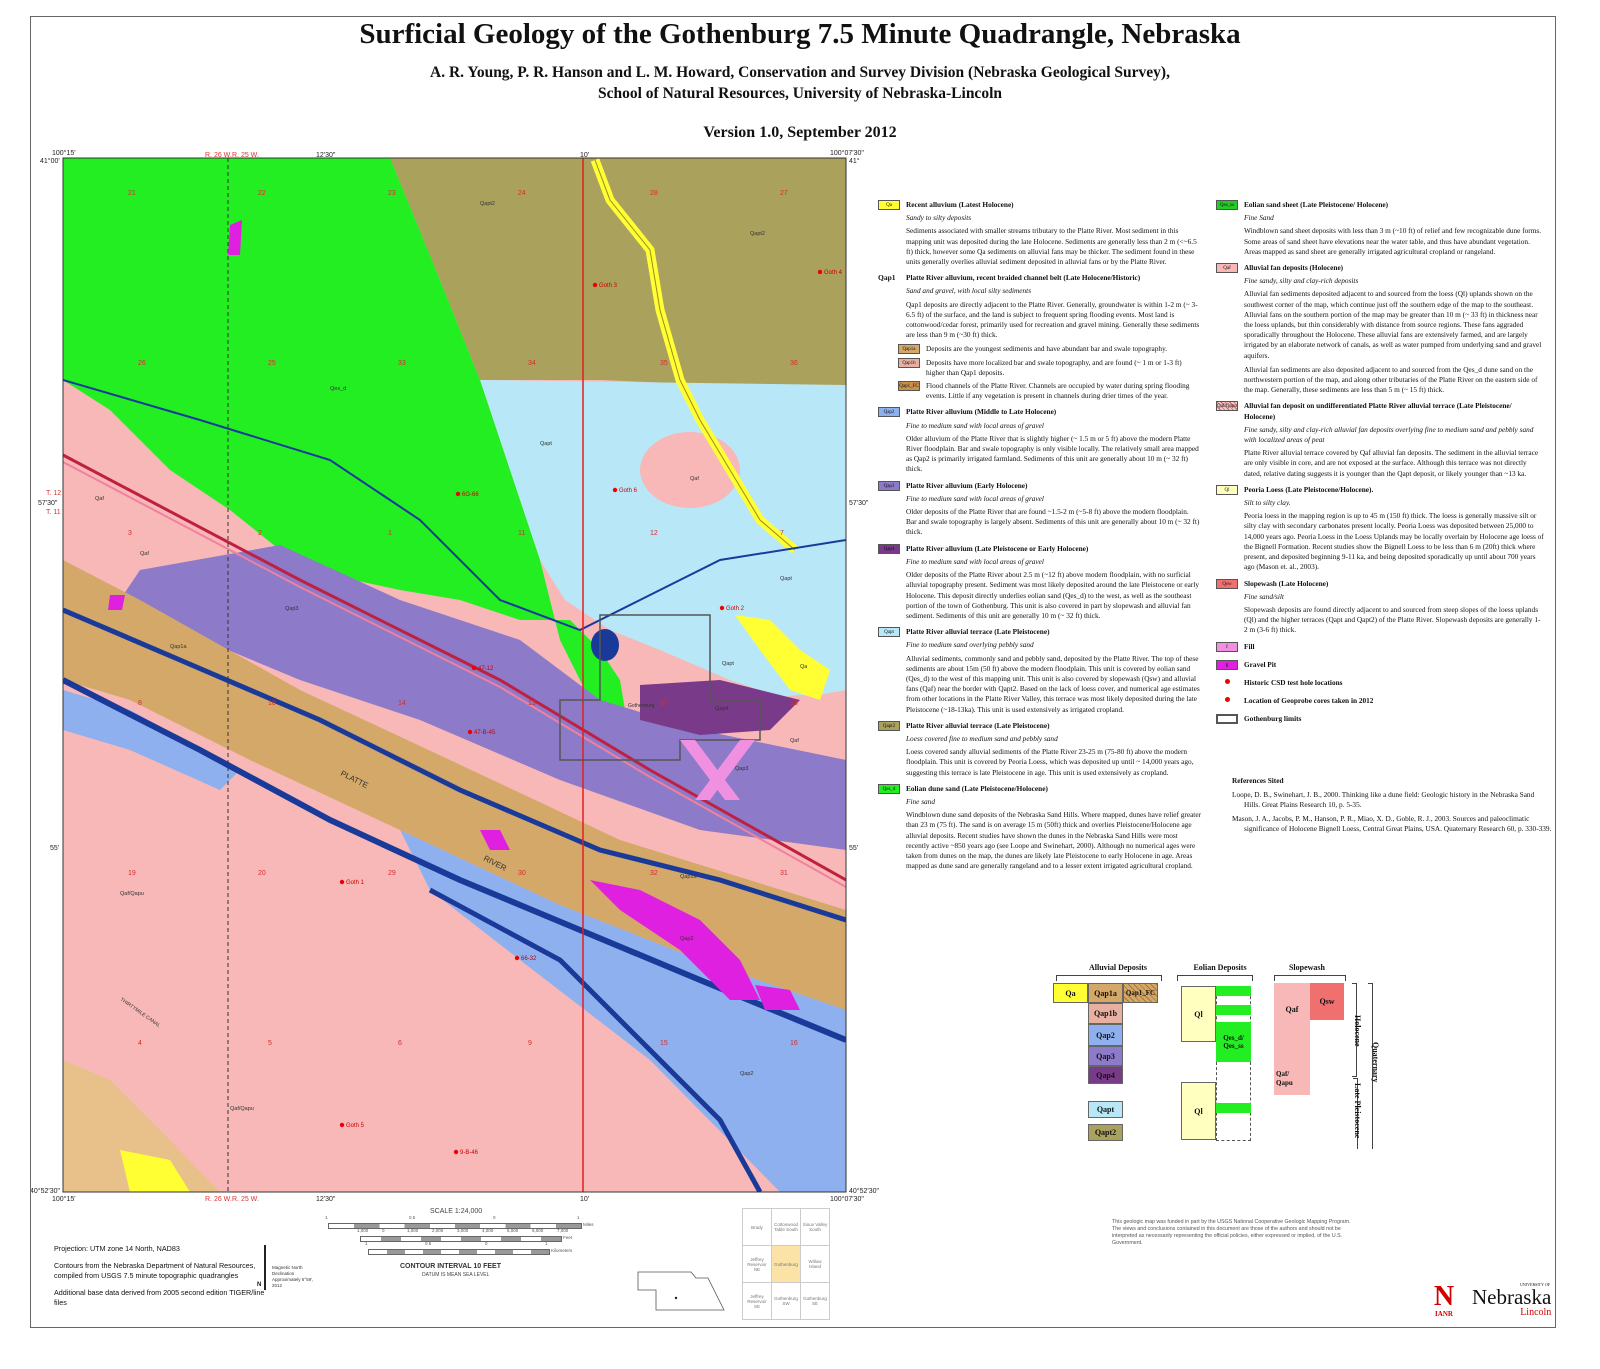 The width and height of the screenshot is (1600, 1369). What do you see at coordinates (1375, 1062) in the screenshot?
I see `period-quaternary: Quaternary` at bounding box center [1375, 1062].